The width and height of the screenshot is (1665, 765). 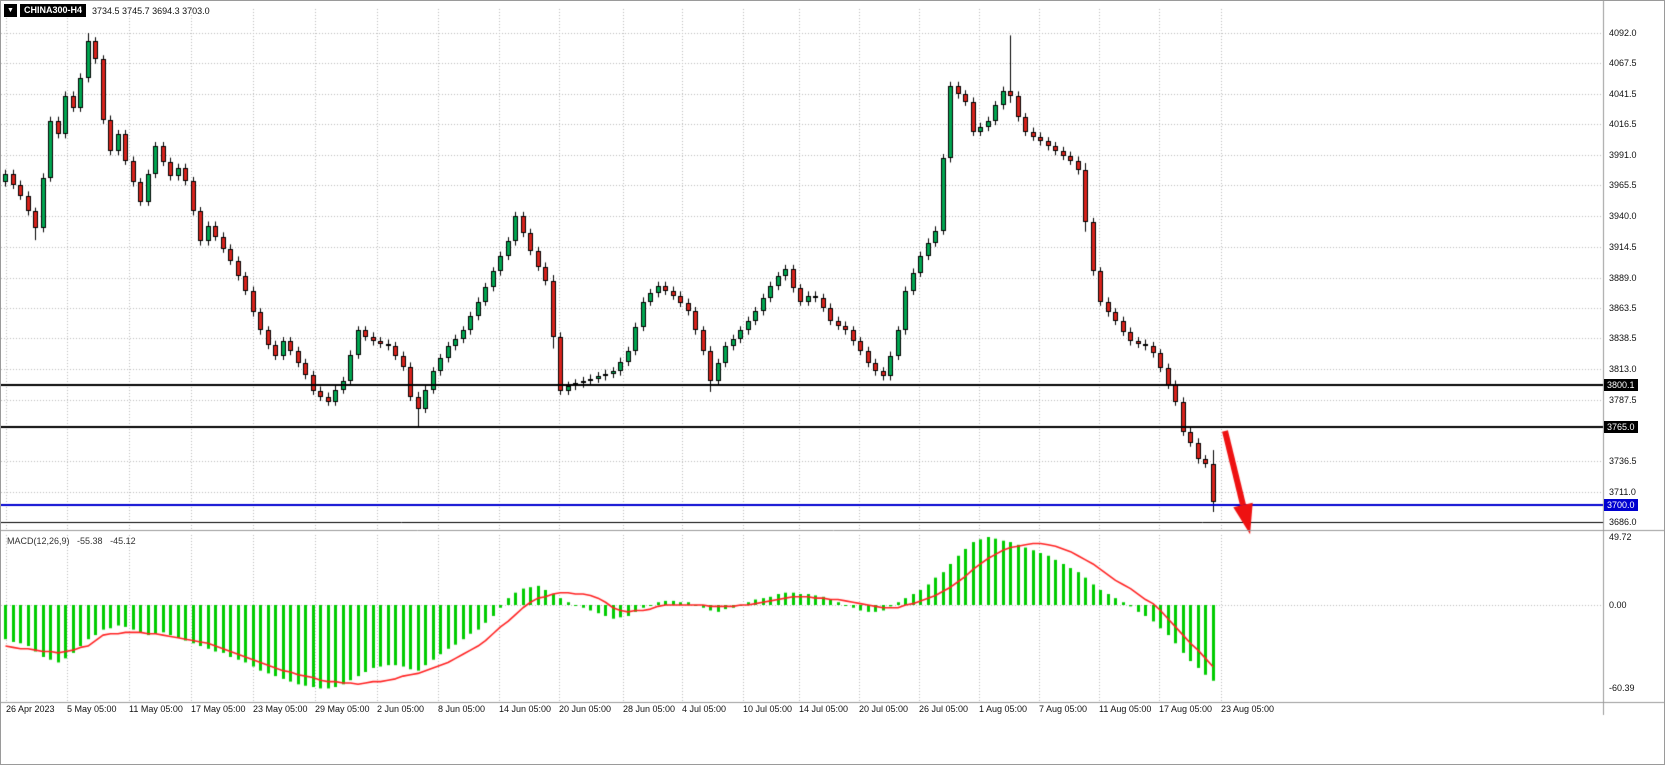 What do you see at coordinates (1621, 384) in the screenshot?
I see `price-line-label: 3800.1` at bounding box center [1621, 384].